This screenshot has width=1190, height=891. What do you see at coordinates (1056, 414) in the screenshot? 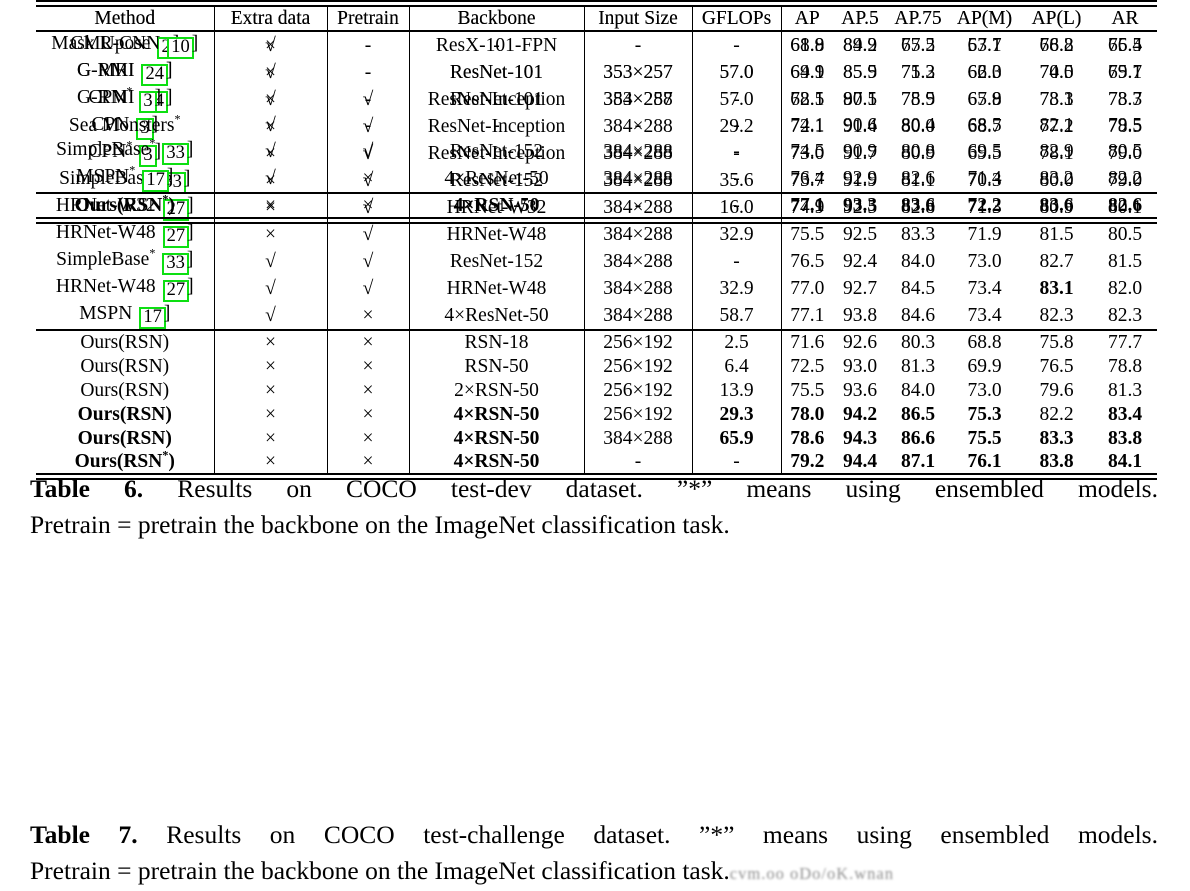
I see `metric-cell: 82.2` at bounding box center [1056, 414].